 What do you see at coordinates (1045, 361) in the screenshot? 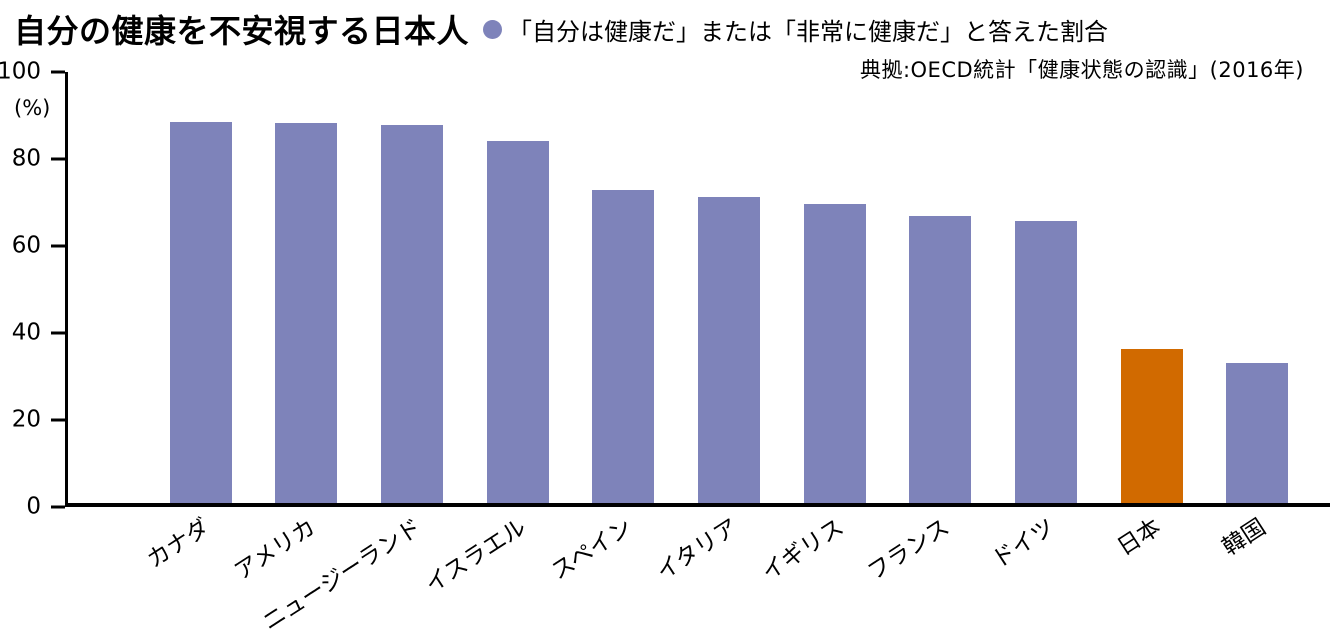
I see `bar-ドイツ` at bounding box center [1045, 361].